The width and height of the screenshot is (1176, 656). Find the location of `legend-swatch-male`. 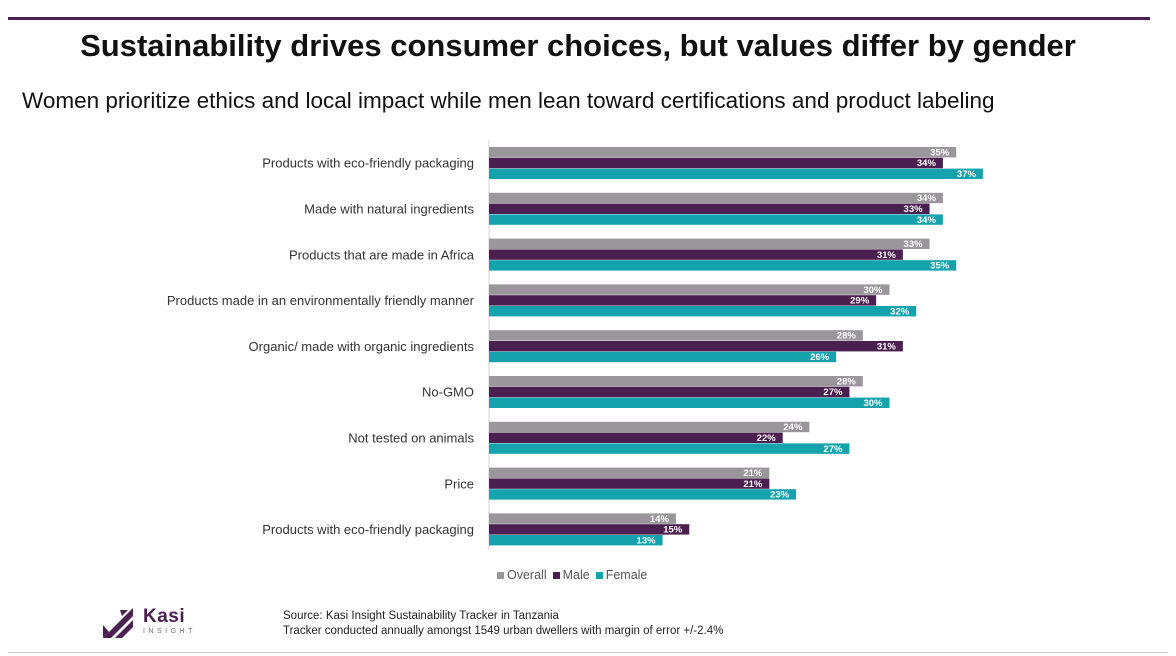

legend-swatch-male is located at coordinates (556, 575).